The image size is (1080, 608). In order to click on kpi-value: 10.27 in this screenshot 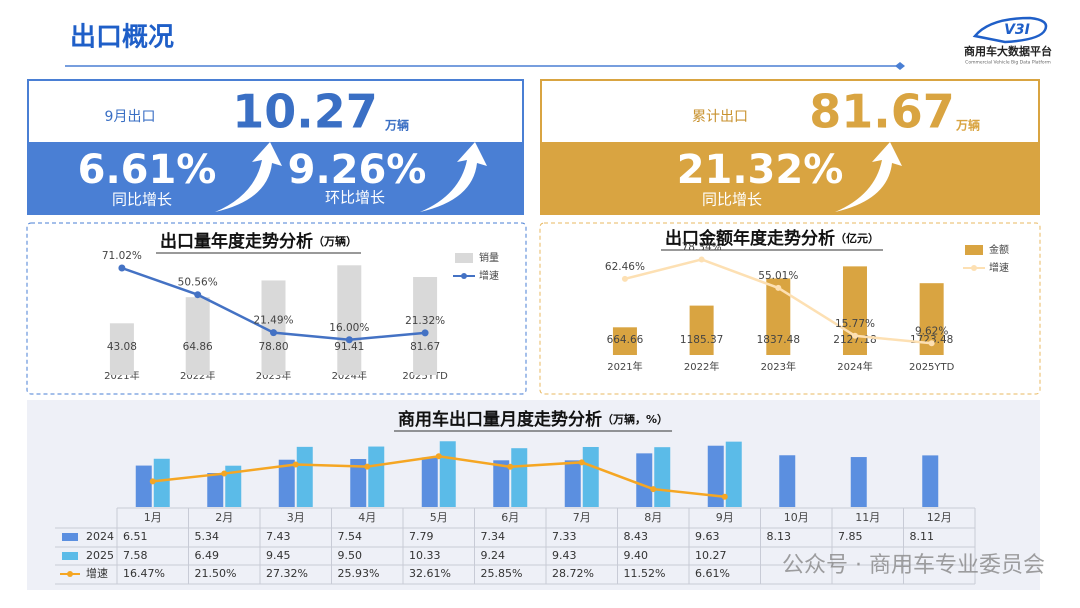, I will do `click(305, 112)`.